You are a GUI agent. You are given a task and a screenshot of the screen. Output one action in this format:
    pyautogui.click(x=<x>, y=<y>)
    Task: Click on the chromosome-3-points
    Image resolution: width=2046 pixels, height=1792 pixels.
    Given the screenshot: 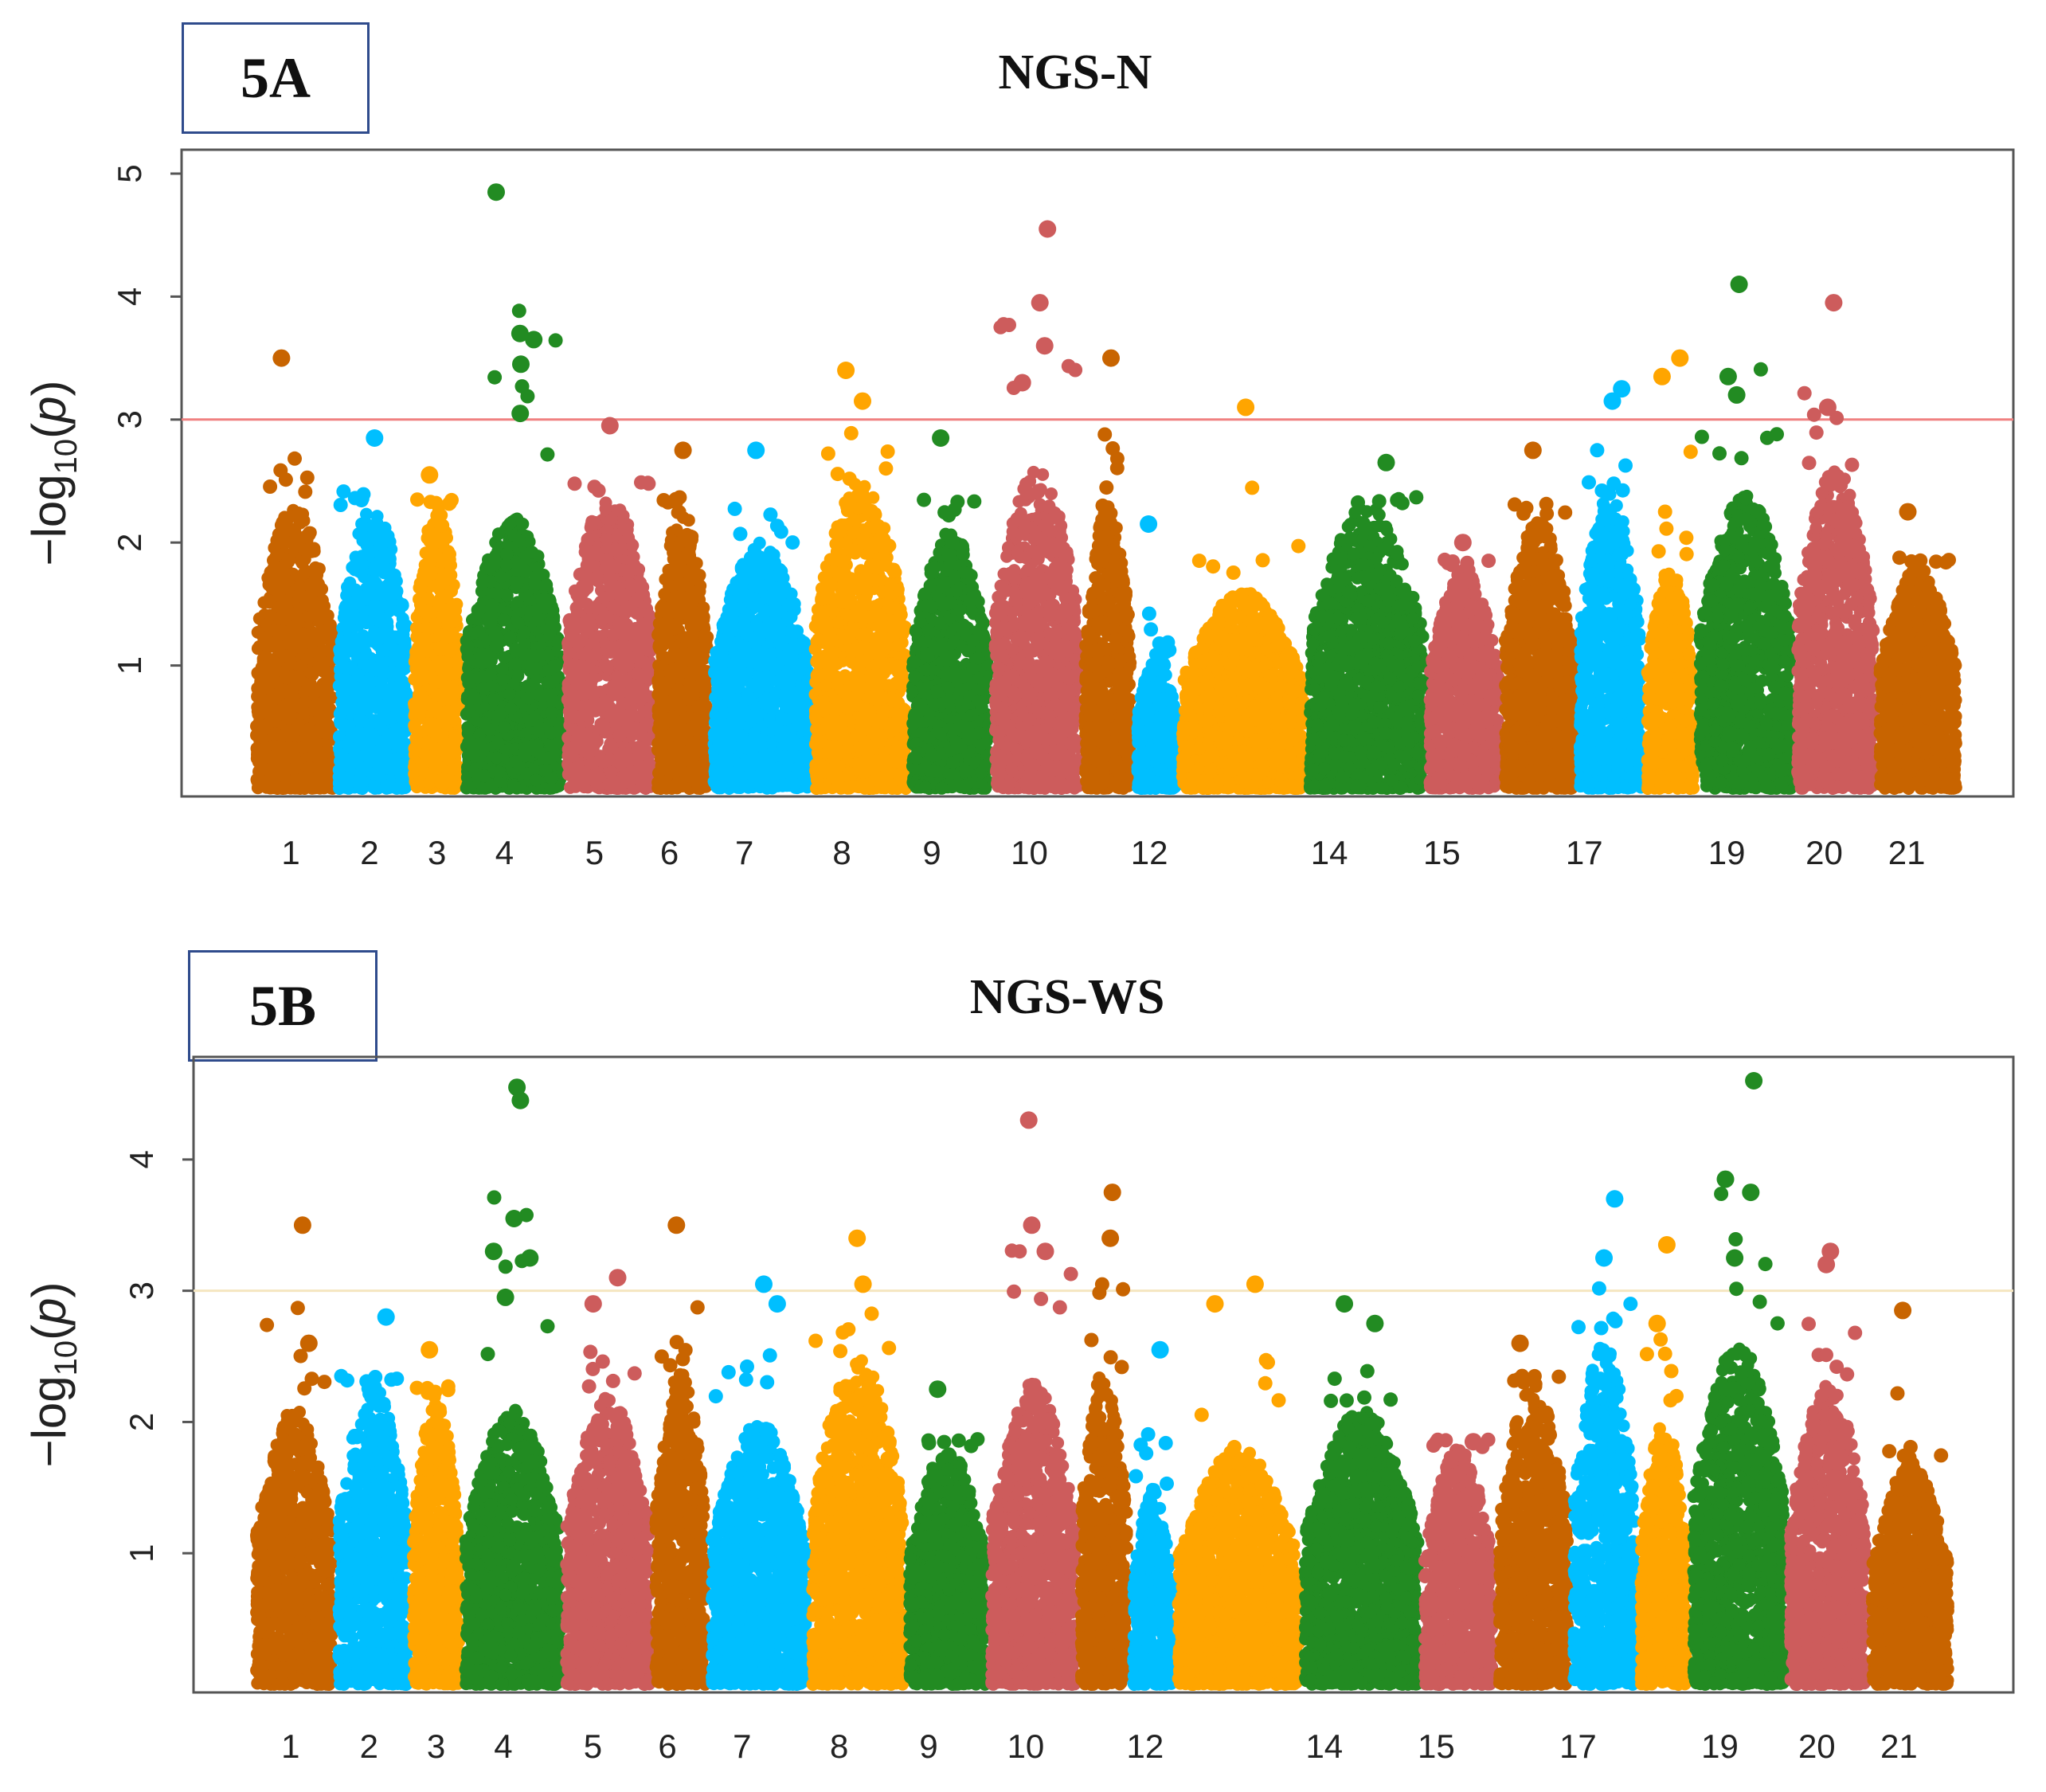 What is the action you would take?
    pyautogui.click(x=438, y=630)
    